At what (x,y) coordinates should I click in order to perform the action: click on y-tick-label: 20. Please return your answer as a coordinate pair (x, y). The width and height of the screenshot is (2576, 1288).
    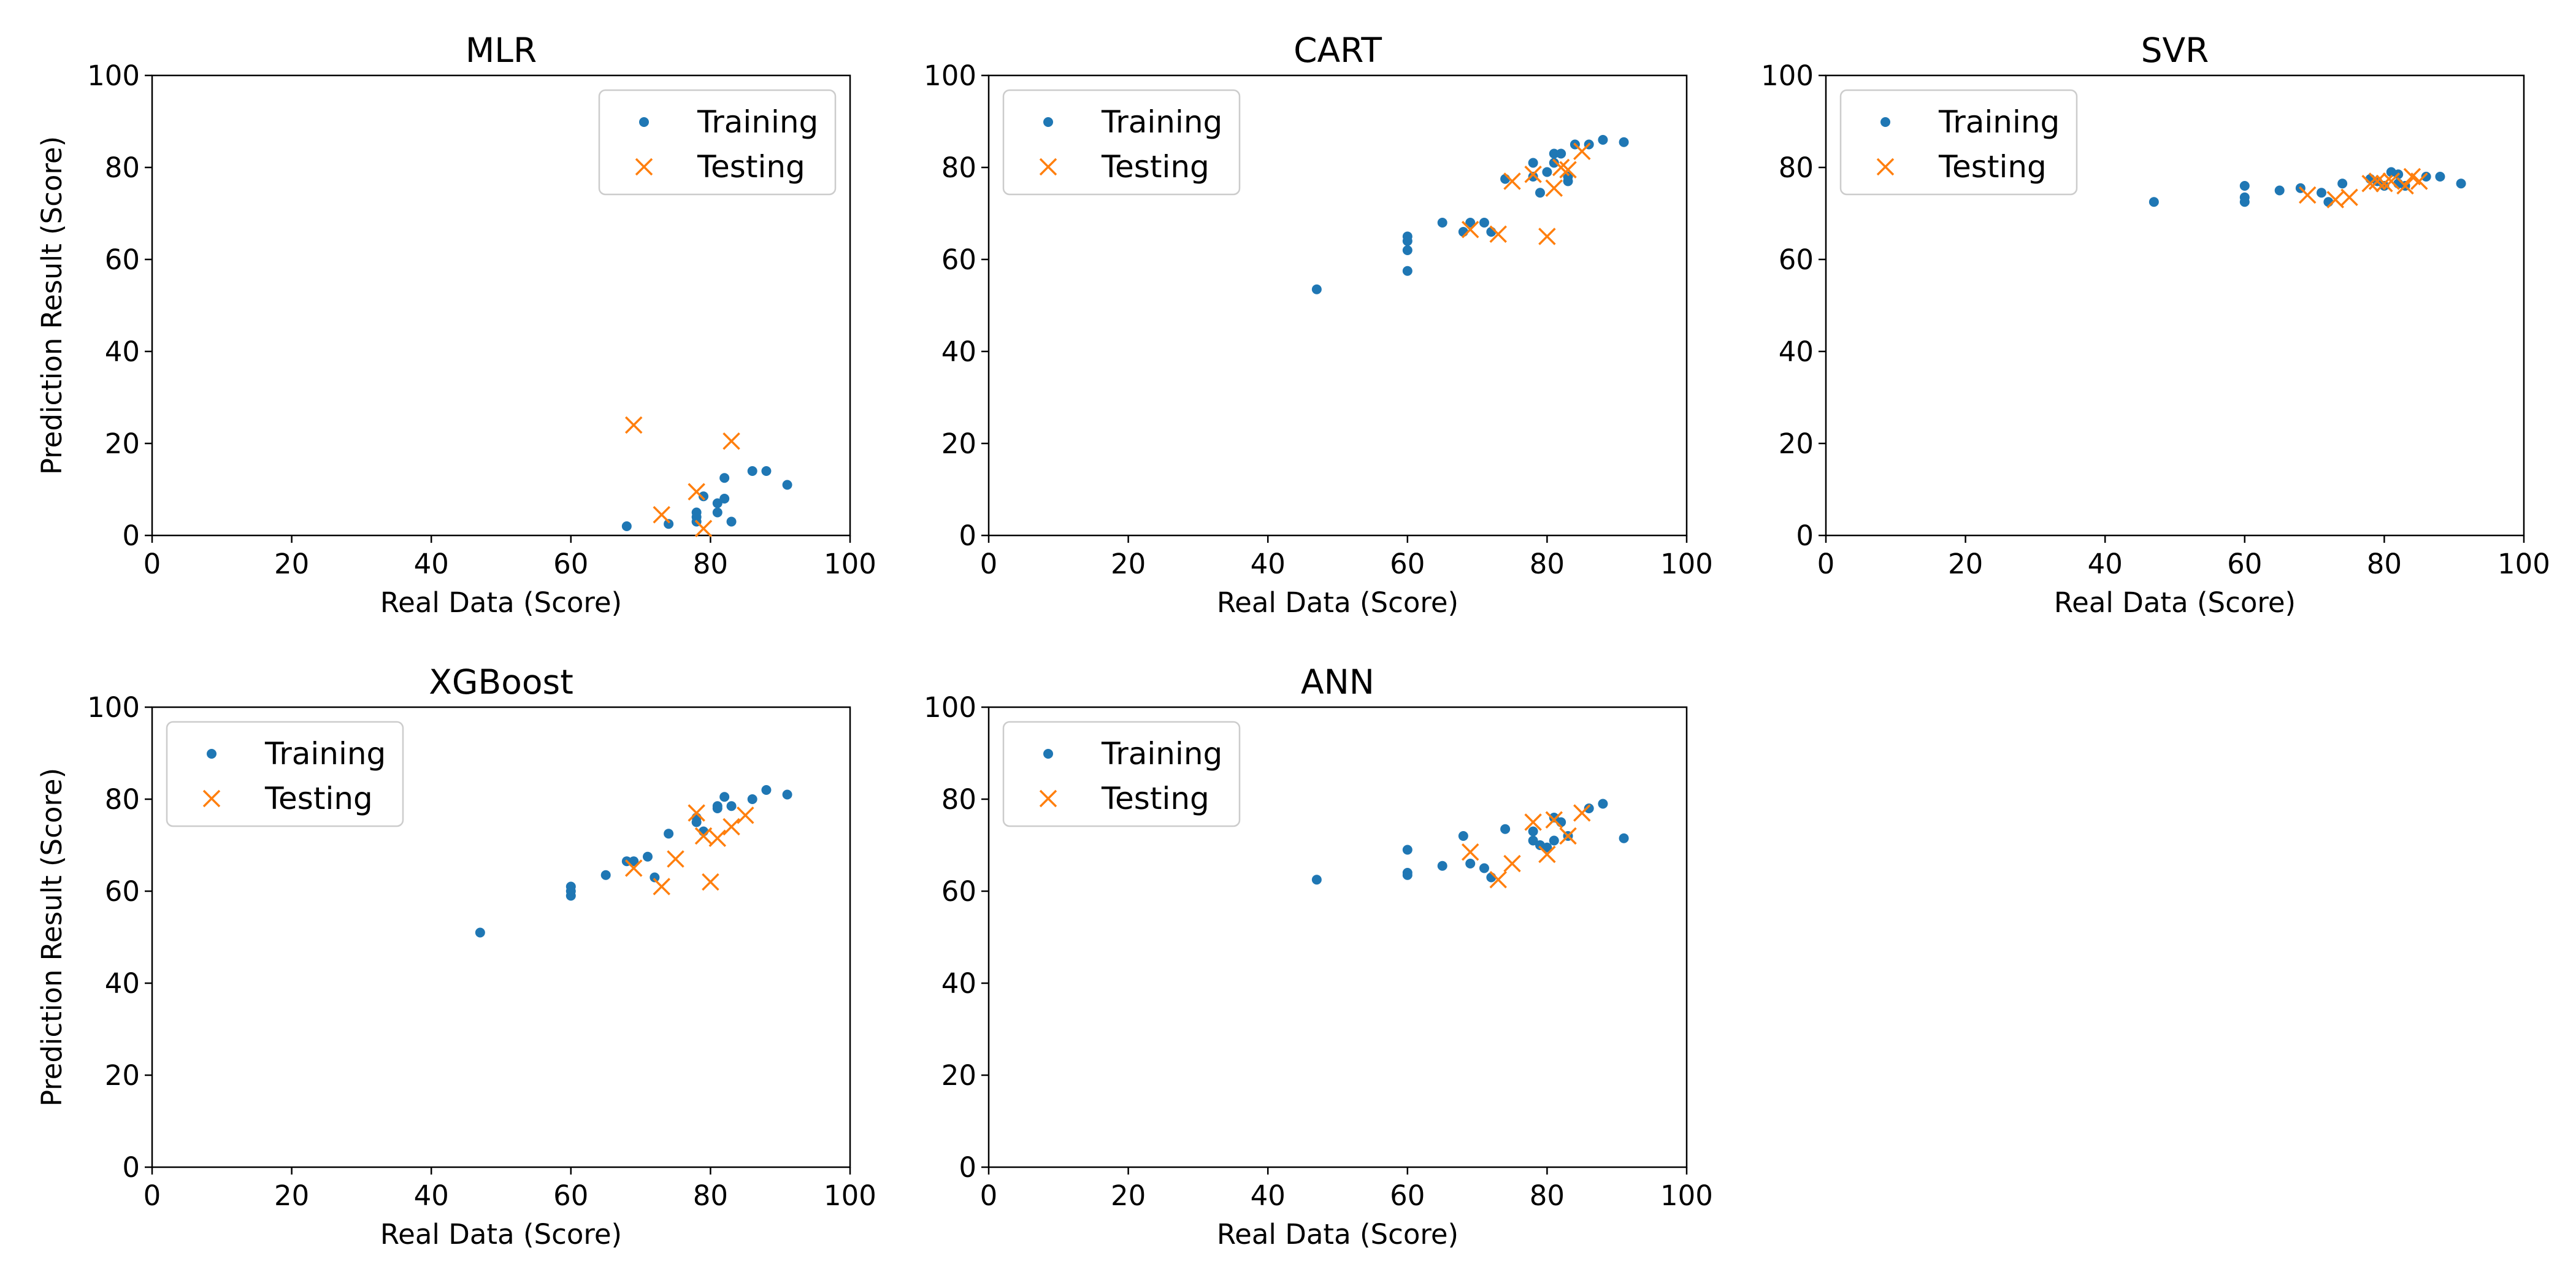
    Looking at the image, I should click on (958, 443).